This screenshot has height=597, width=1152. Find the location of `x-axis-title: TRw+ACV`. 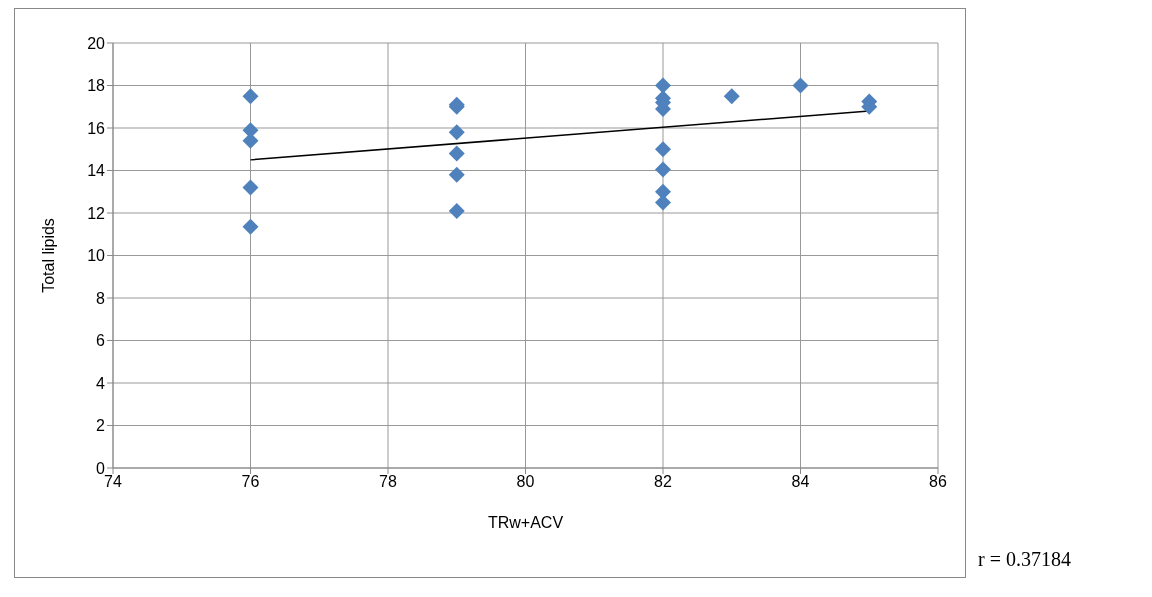

x-axis-title: TRw+ACV is located at coordinates (525, 522).